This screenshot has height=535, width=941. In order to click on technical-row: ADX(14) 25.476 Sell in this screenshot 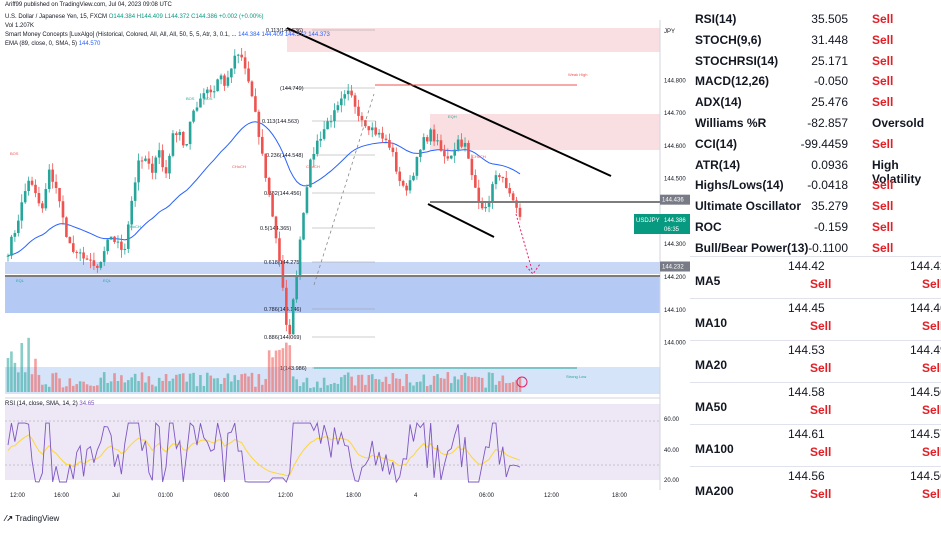, I will do `click(815, 101)`.